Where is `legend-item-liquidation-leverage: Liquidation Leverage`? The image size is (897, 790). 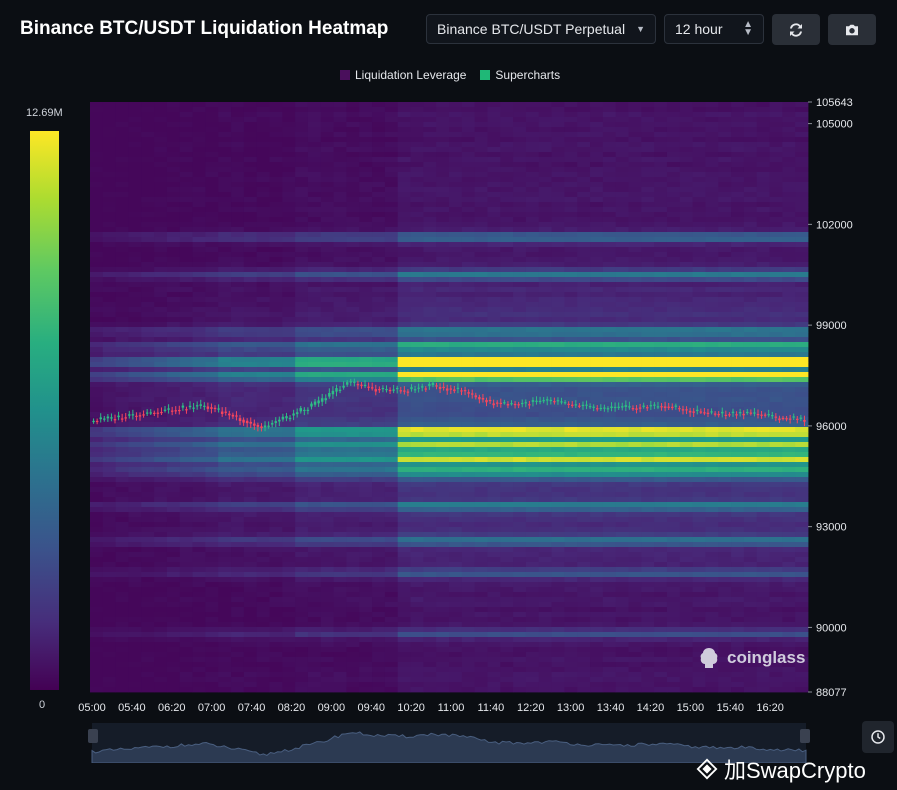 legend-item-liquidation-leverage: Liquidation Leverage is located at coordinates (403, 75).